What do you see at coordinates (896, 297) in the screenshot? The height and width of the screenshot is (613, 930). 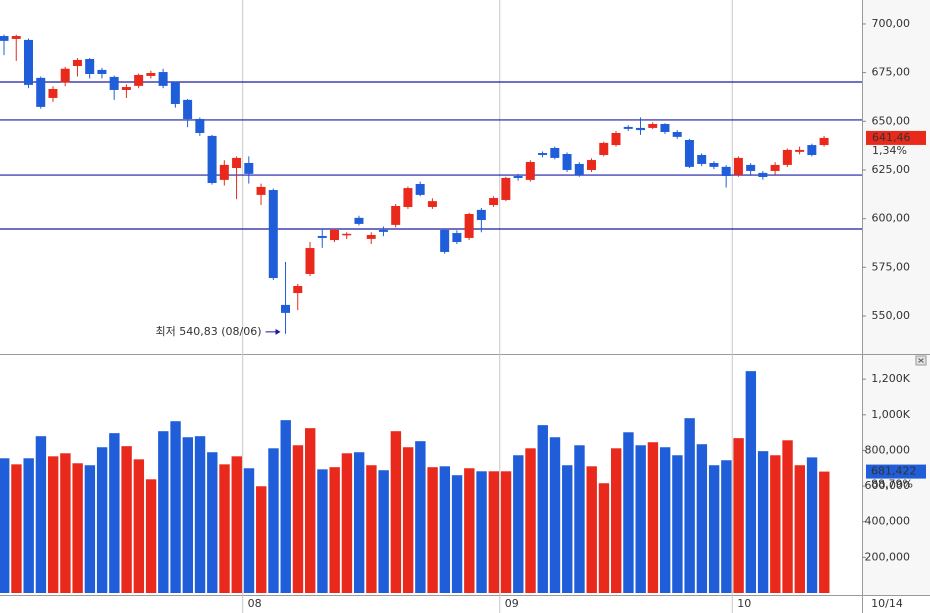 I see `axis-panel` at bounding box center [896, 297].